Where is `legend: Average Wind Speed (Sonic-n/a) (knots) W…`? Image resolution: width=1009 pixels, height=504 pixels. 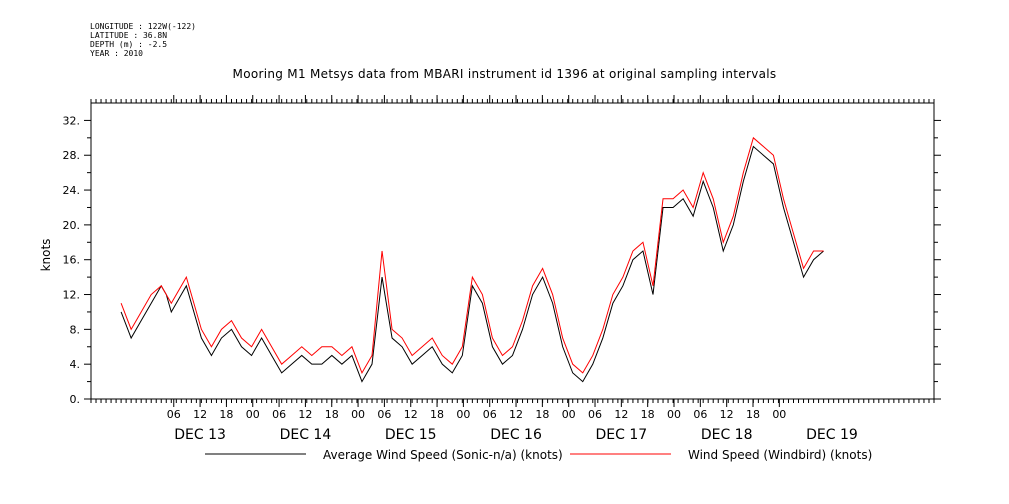
legend: Average Wind Speed (Sonic-n/a) (knots) W… is located at coordinates (538, 455).